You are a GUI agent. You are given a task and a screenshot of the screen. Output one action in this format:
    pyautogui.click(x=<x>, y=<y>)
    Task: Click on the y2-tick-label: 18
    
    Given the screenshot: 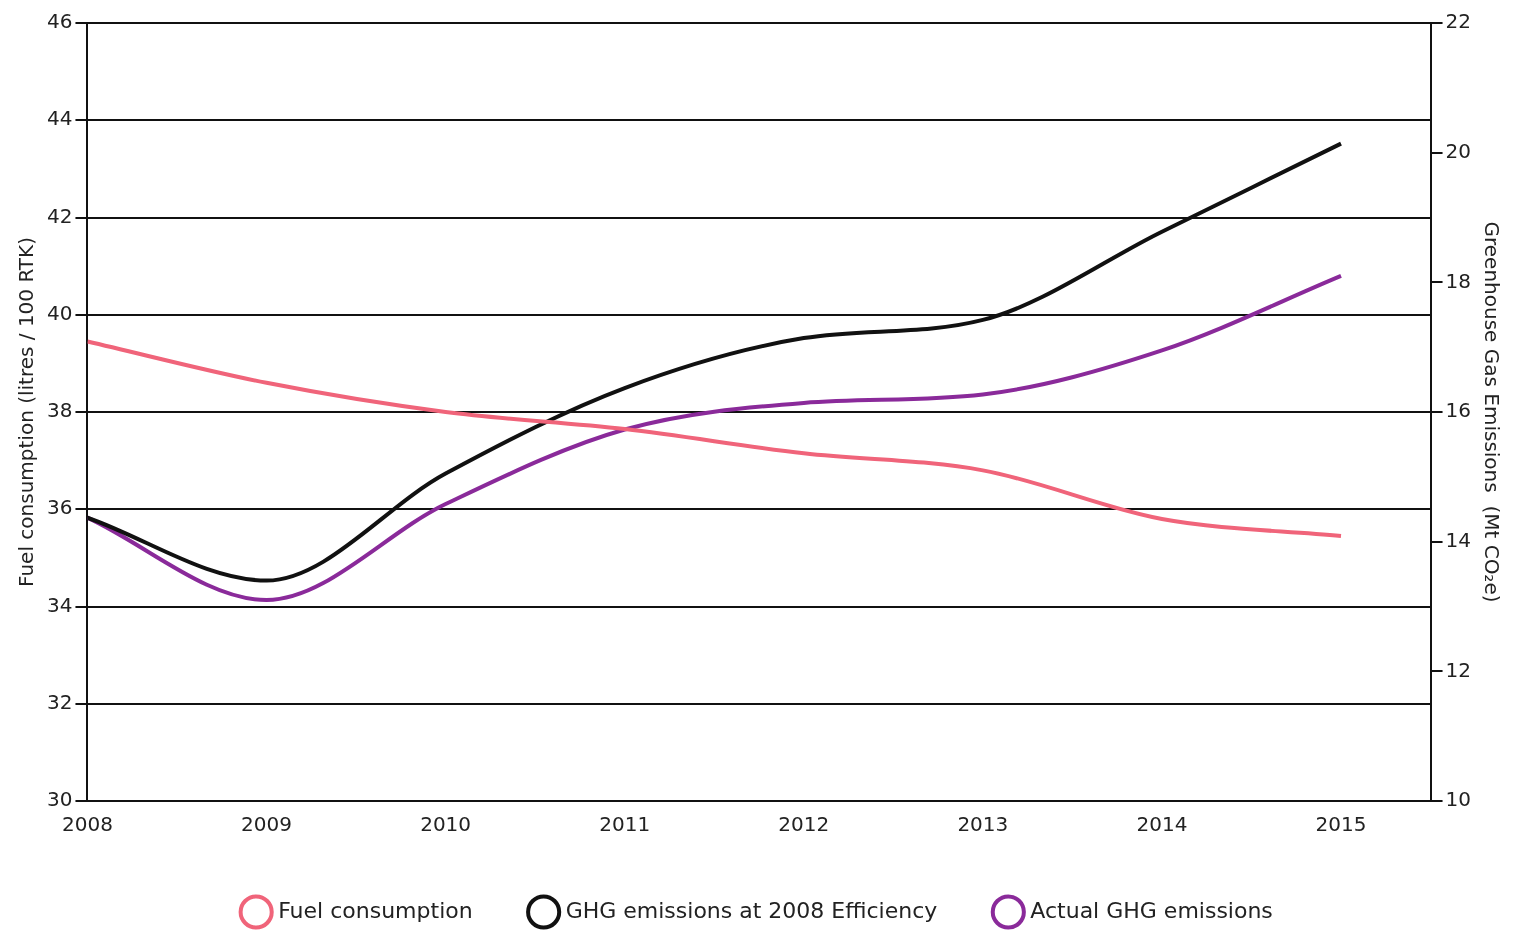 What is the action you would take?
    pyautogui.click(x=1458, y=280)
    